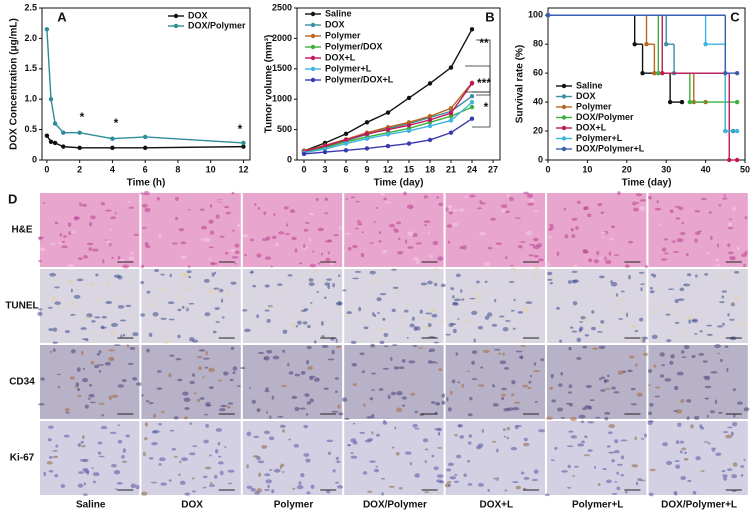 The width and height of the screenshot is (750, 513). Describe the element at coordinates (698, 382) in the screenshot. I see `micrograph-bg` at that location.